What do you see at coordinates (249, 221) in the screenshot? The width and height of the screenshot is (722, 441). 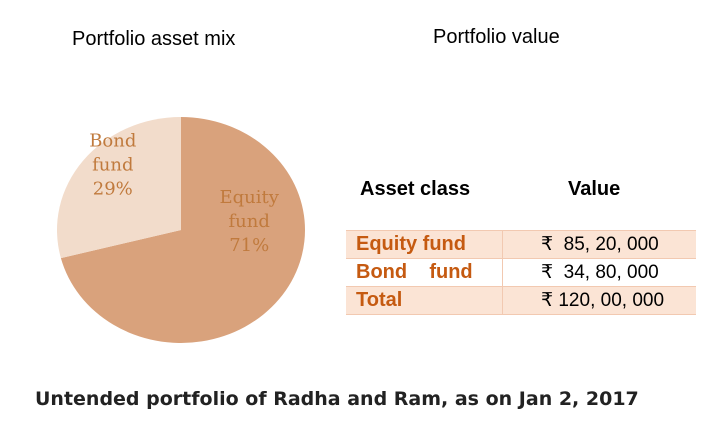 I see `pie-slice-label: Equity fund 71%` at bounding box center [249, 221].